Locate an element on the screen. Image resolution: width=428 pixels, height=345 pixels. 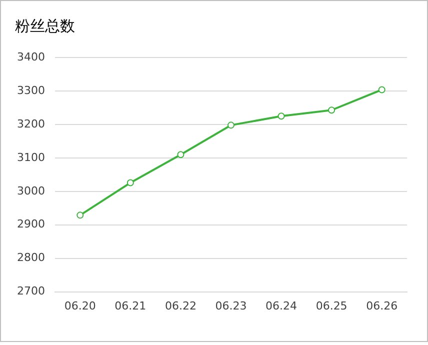
y-tick-label: 2900 is located at coordinates (30, 224).